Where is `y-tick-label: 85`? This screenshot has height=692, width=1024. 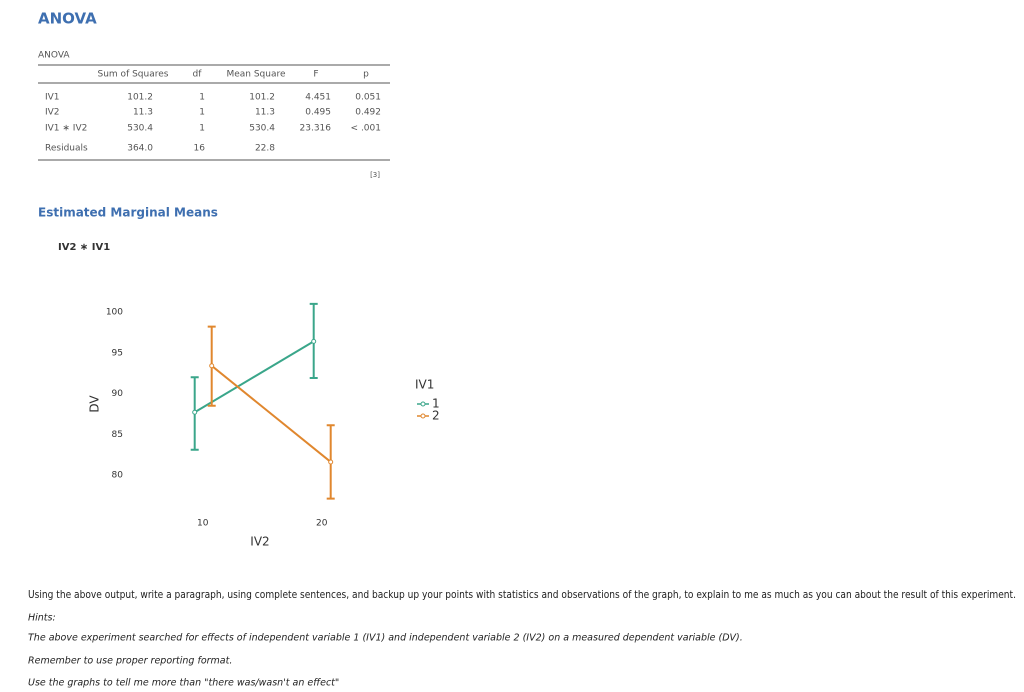 y-tick-label: 85 is located at coordinates (117, 435).